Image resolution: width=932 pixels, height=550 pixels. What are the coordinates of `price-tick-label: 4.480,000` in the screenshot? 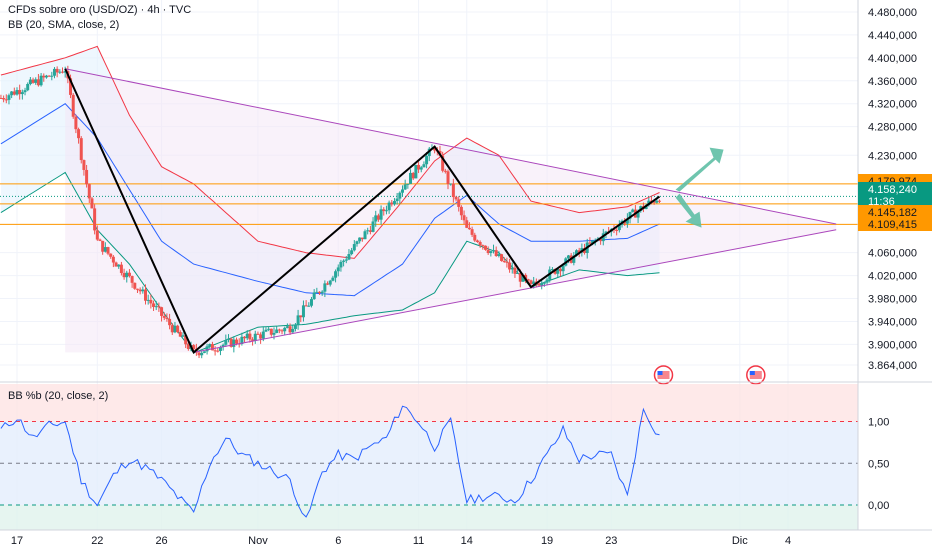 It's located at (892, 13).